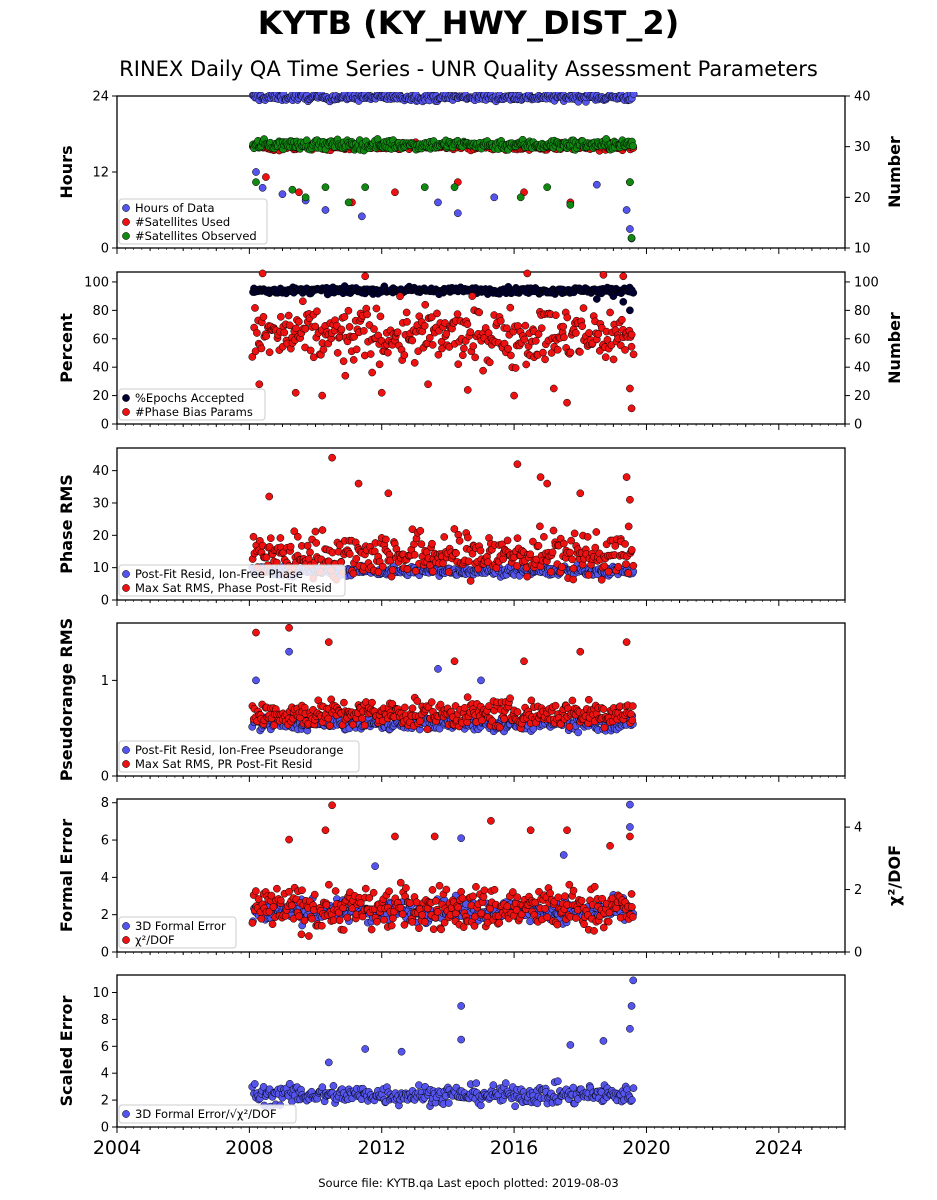 Image resolution: width=937 pixels, height=1200 pixels. What do you see at coordinates (196, 236) in the screenshot?
I see `legend-label: #Satellites Observed` at bounding box center [196, 236].